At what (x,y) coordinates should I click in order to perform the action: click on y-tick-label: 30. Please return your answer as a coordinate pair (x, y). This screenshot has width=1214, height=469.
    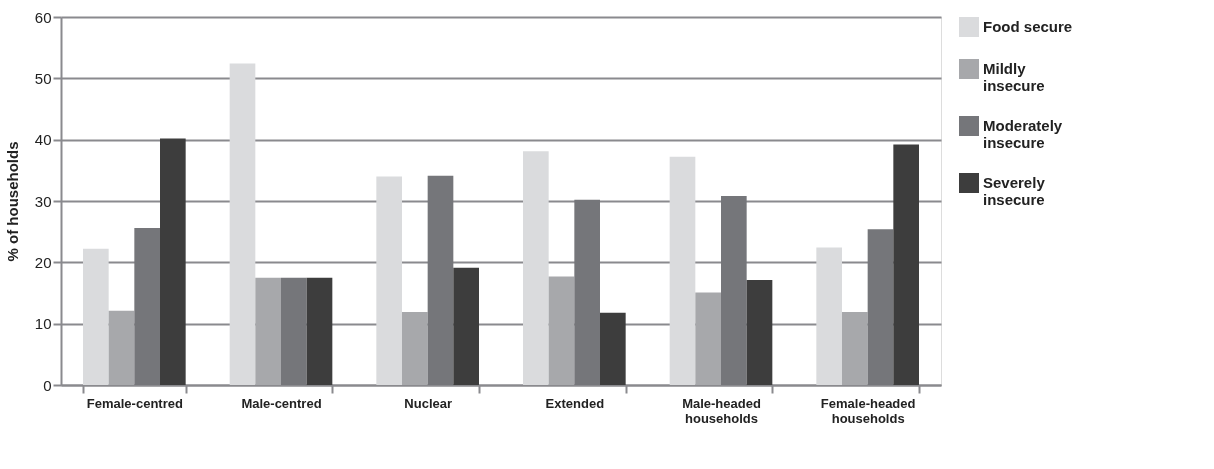
    Looking at the image, I should click on (43, 201).